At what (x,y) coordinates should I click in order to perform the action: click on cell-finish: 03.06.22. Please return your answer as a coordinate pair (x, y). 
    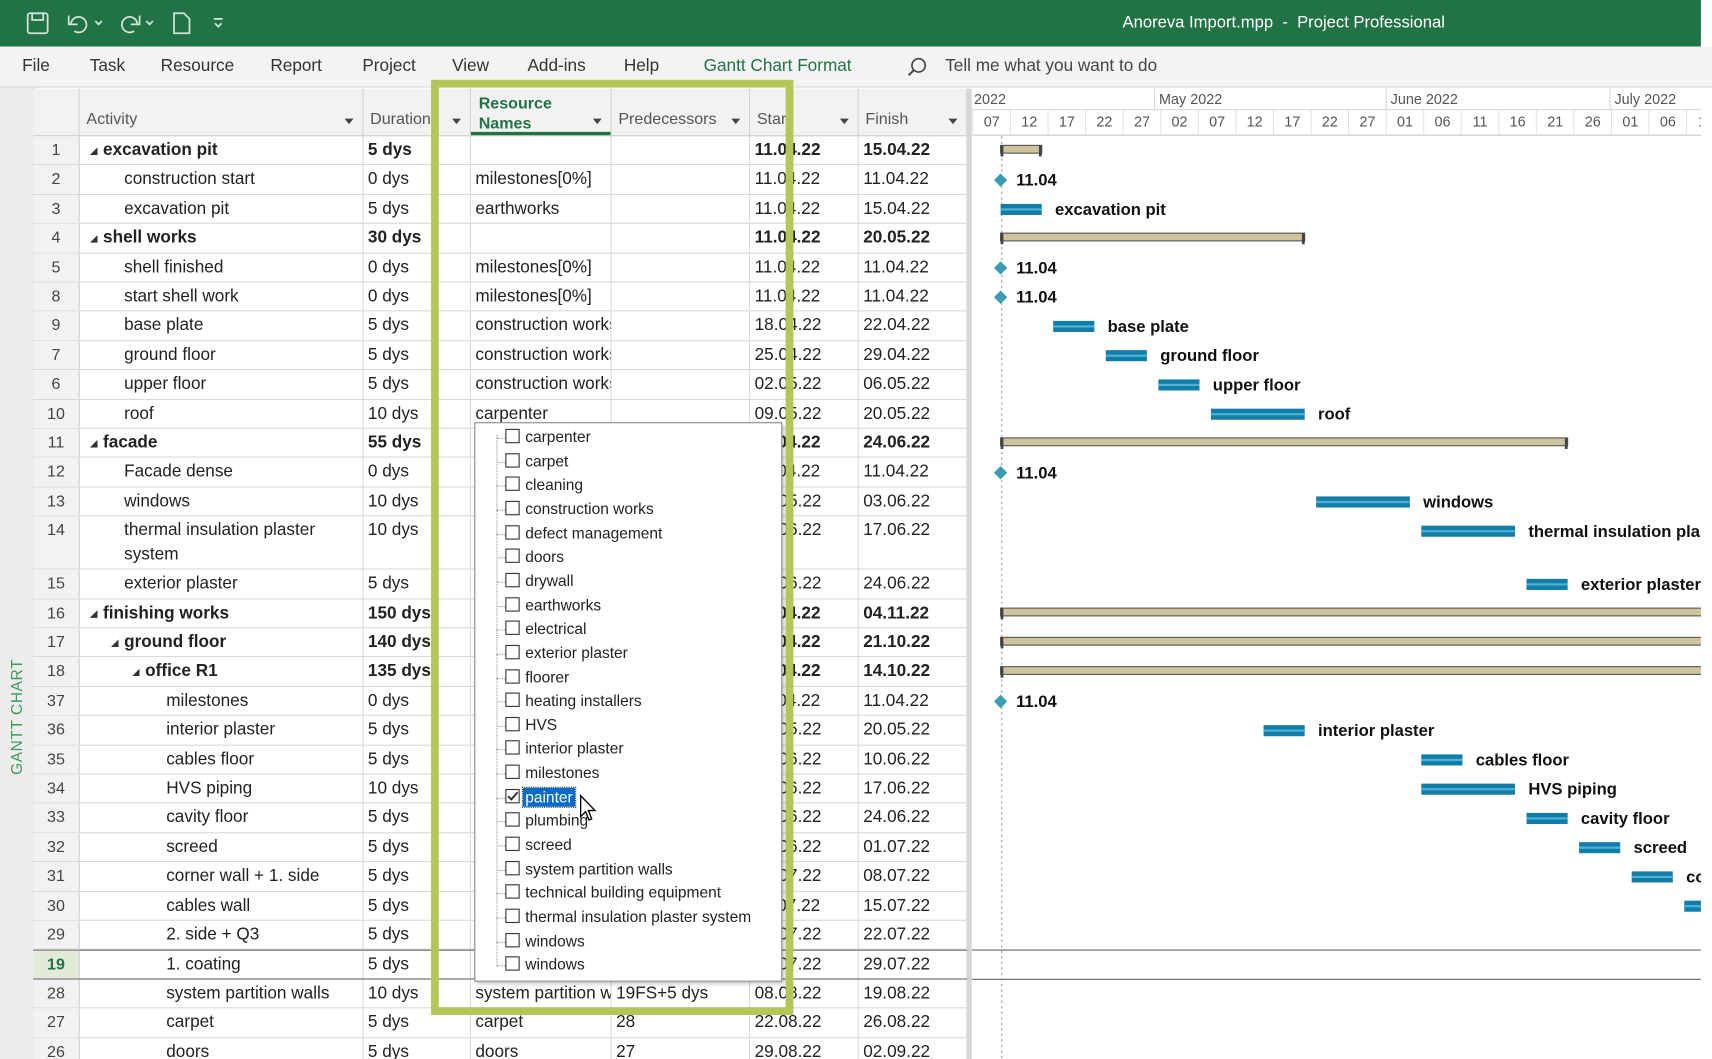
    Looking at the image, I should click on (913, 501).